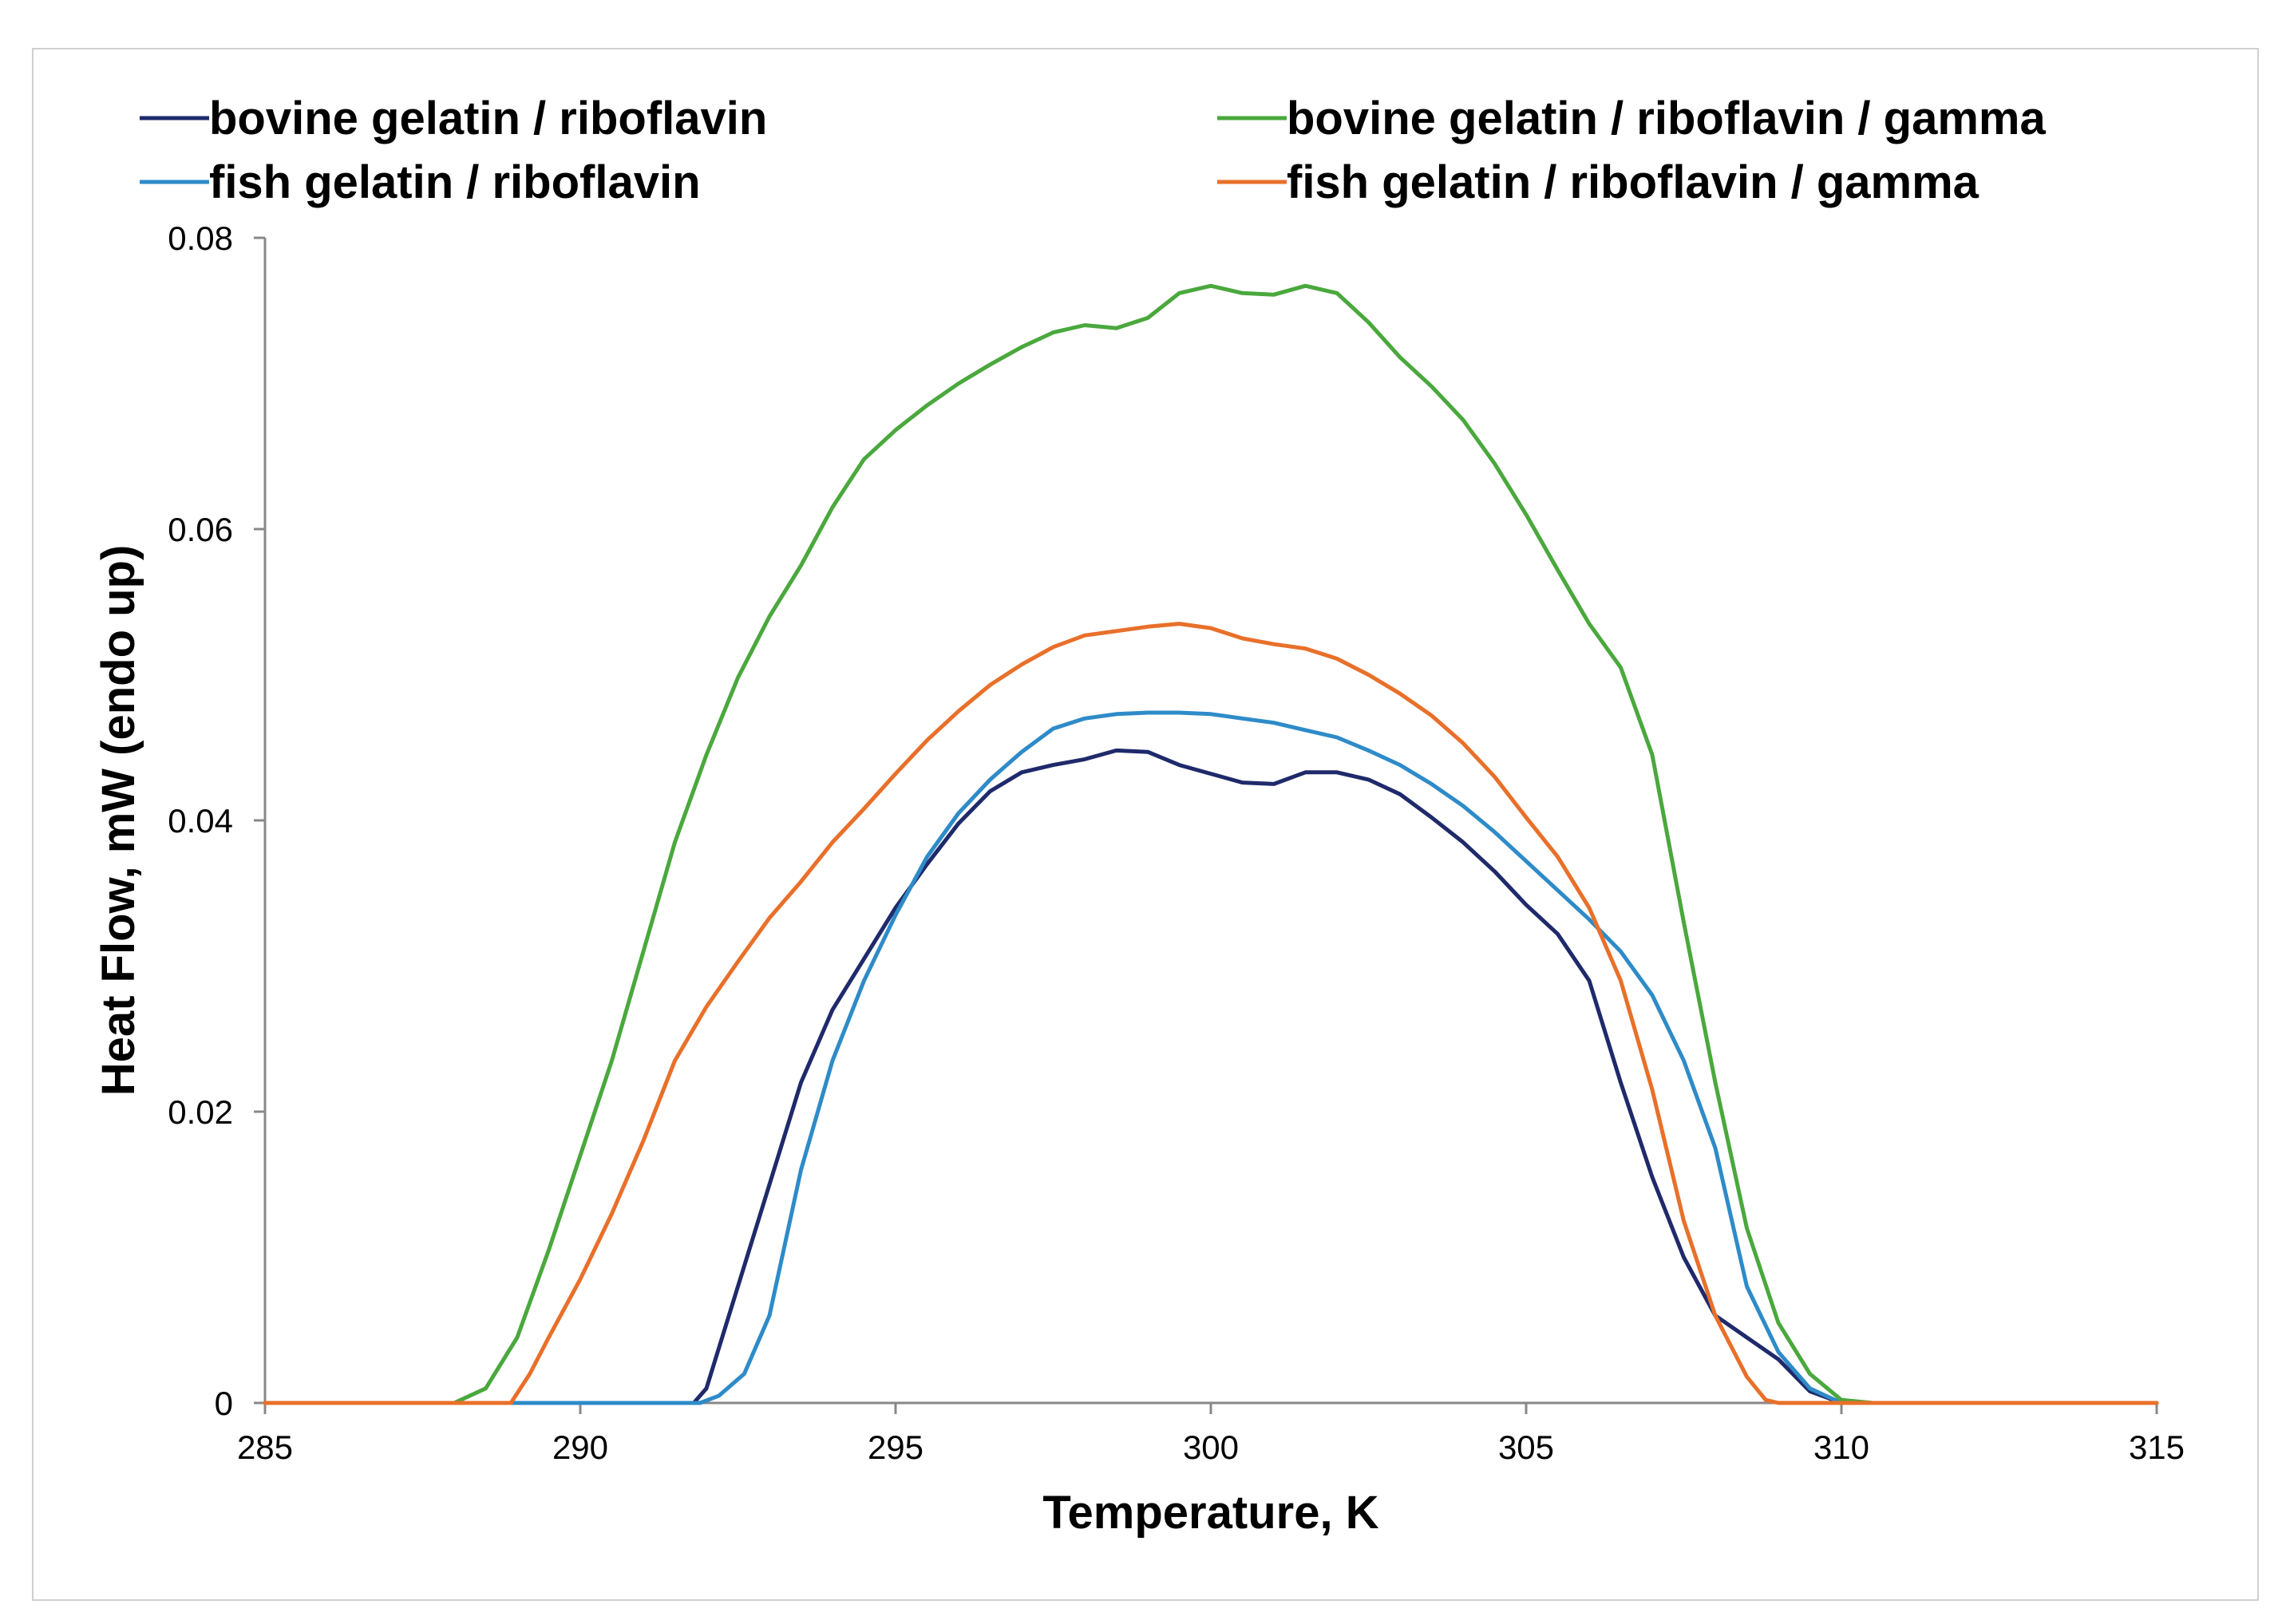  I want to click on y-tick-label: 0, so click(224, 1403).